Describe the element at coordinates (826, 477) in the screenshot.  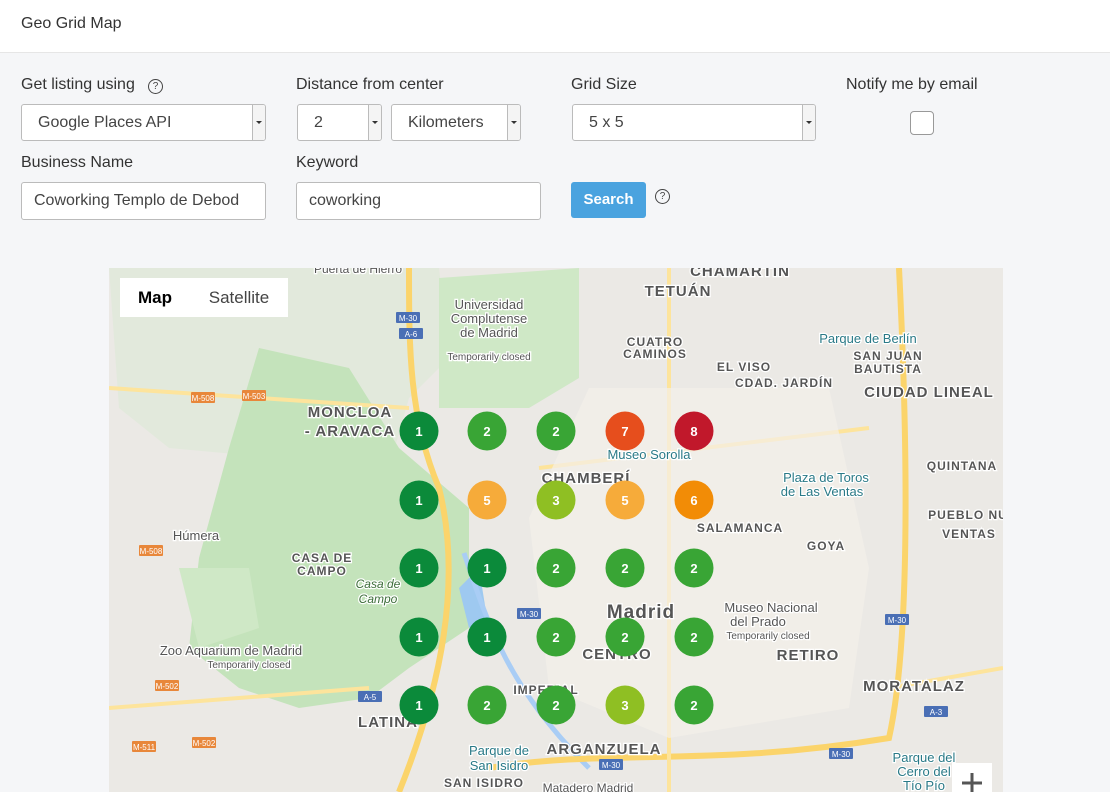
I see `map-label: Plaza de Toros` at that location.